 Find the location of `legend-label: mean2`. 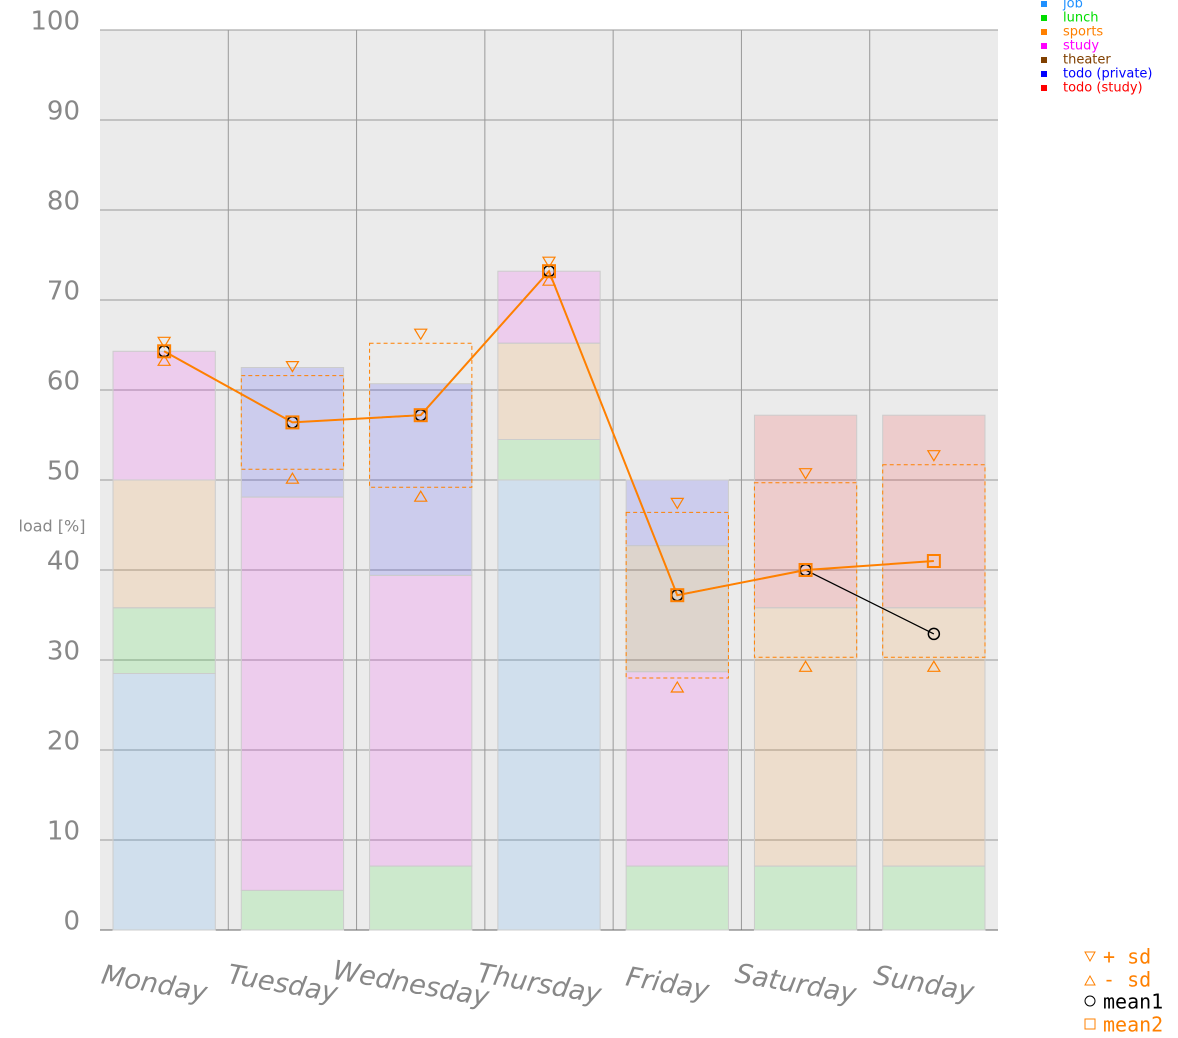

legend-label: mean2 is located at coordinates (1133, 1025).